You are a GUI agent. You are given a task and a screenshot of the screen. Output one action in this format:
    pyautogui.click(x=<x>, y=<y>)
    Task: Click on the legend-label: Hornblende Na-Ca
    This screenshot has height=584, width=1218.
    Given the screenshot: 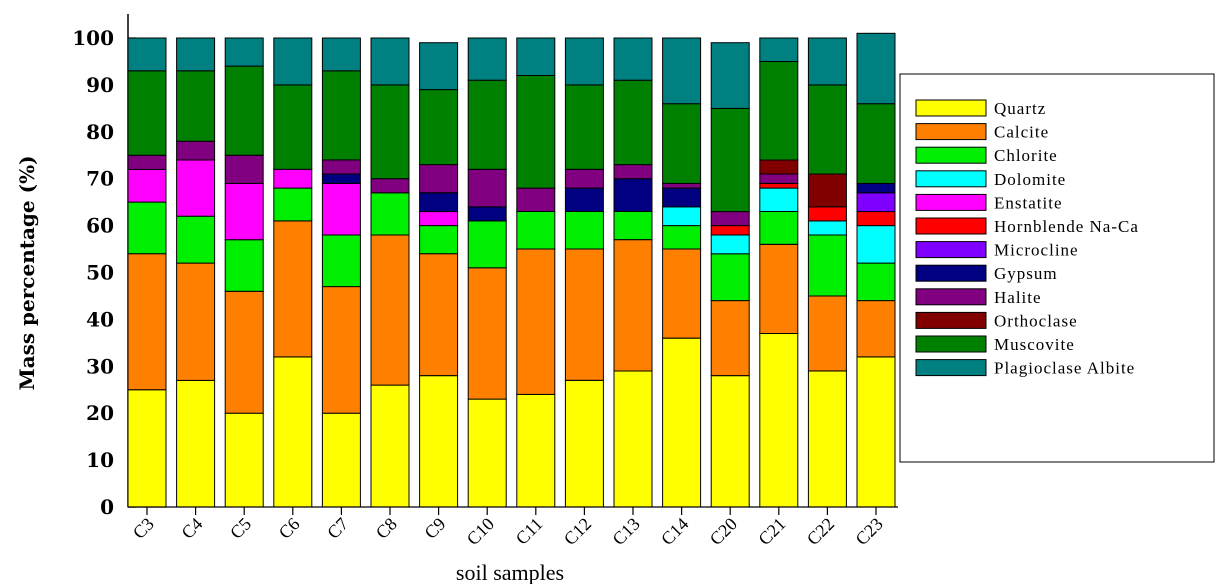 What is the action you would take?
    pyautogui.click(x=1066, y=226)
    